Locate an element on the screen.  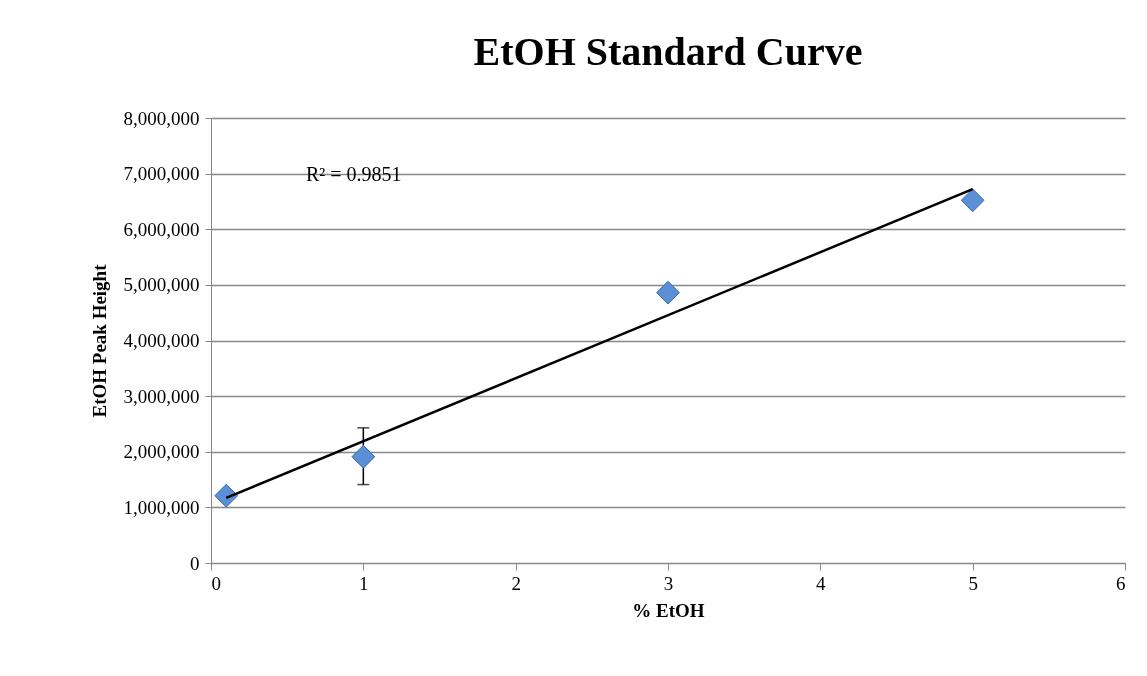
x-axis-title: % EtOH is located at coordinates (668, 610).